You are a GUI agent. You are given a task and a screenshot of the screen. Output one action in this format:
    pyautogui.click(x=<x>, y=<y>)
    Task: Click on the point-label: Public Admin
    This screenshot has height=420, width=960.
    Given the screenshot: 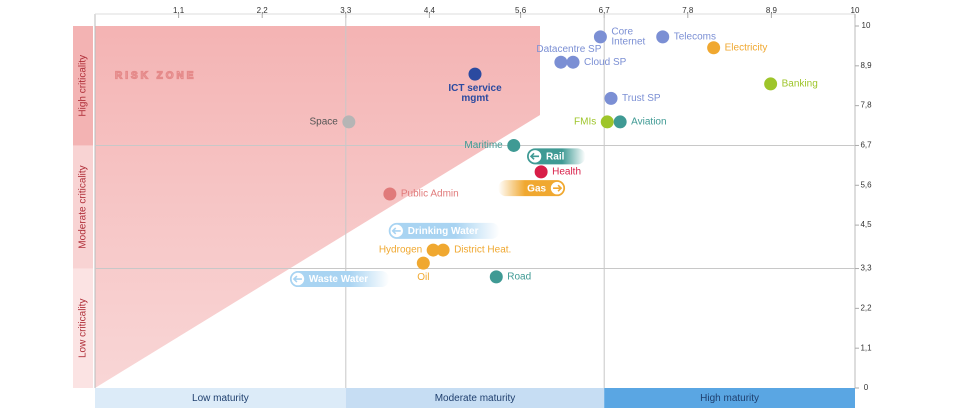 What is the action you would take?
    pyautogui.click(x=430, y=194)
    